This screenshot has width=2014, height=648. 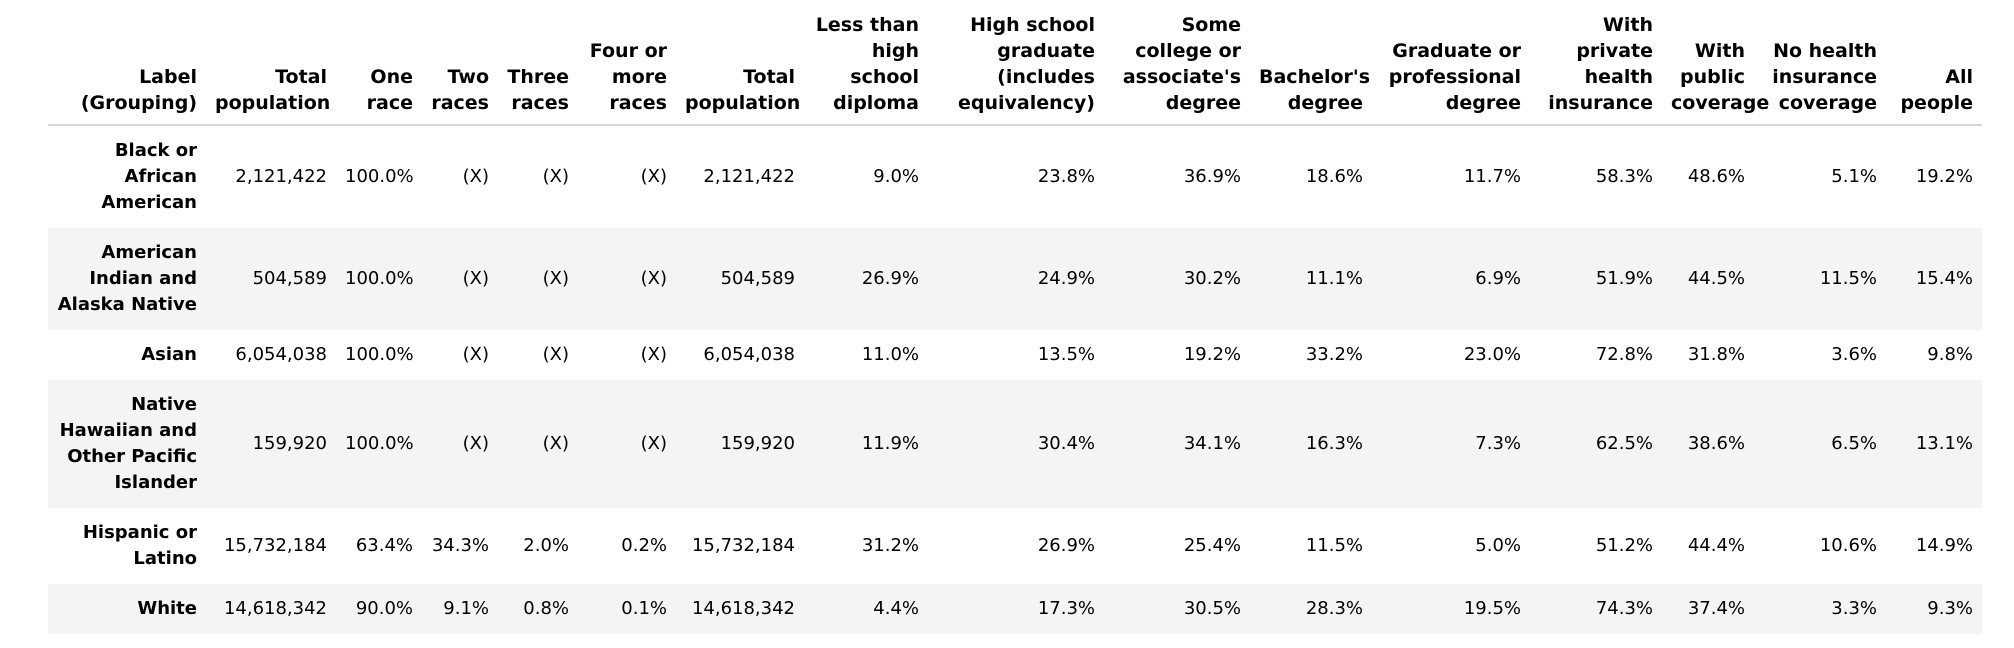 I want to click on table-cell: 62.5%, so click(x=1624, y=443).